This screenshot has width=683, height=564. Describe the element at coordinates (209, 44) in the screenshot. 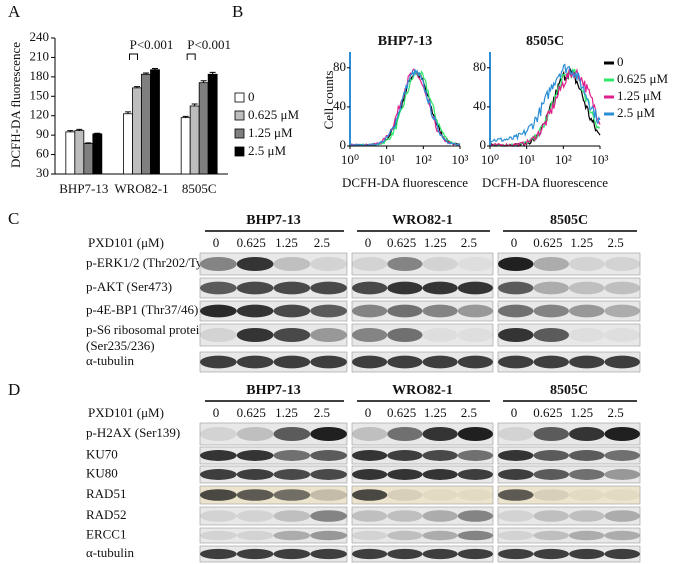

I see `annotation: P<0.001` at that location.